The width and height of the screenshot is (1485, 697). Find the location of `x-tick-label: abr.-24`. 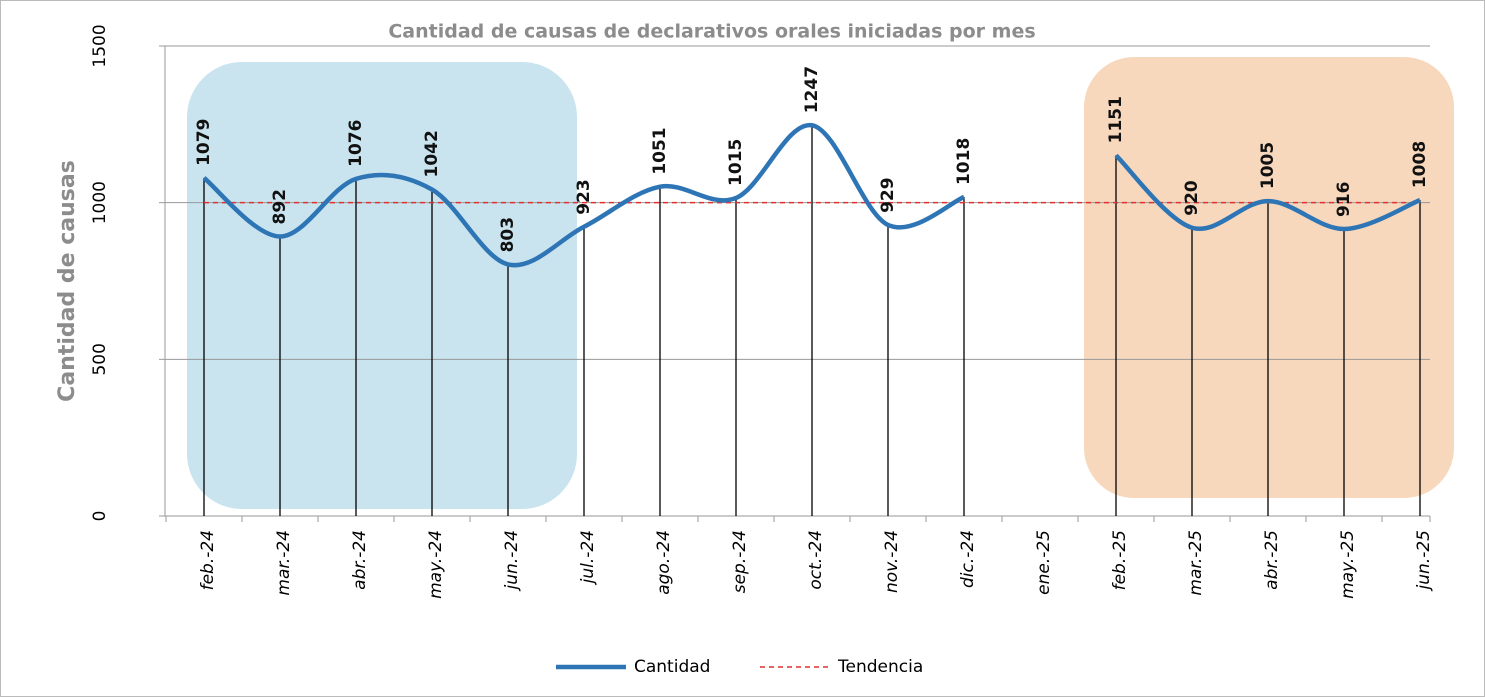

x-tick-label: abr.-24 is located at coordinates (360, 560).